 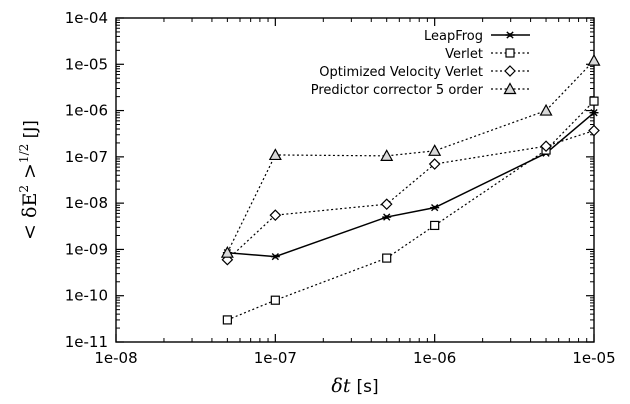 I want to click on y-tick-label: 1e-06, so click(x=86, y=111).